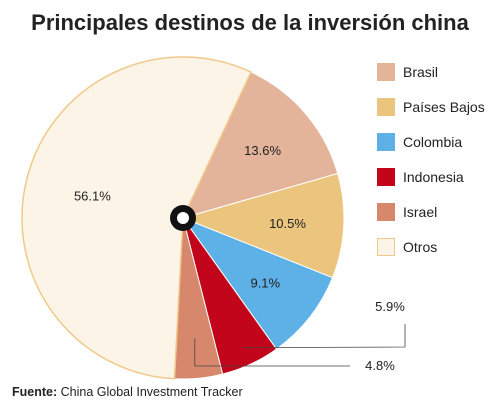 Image resolution: width=500 pixels, height=408 pixels. I want to click on leader-lines, so click(300, 345).